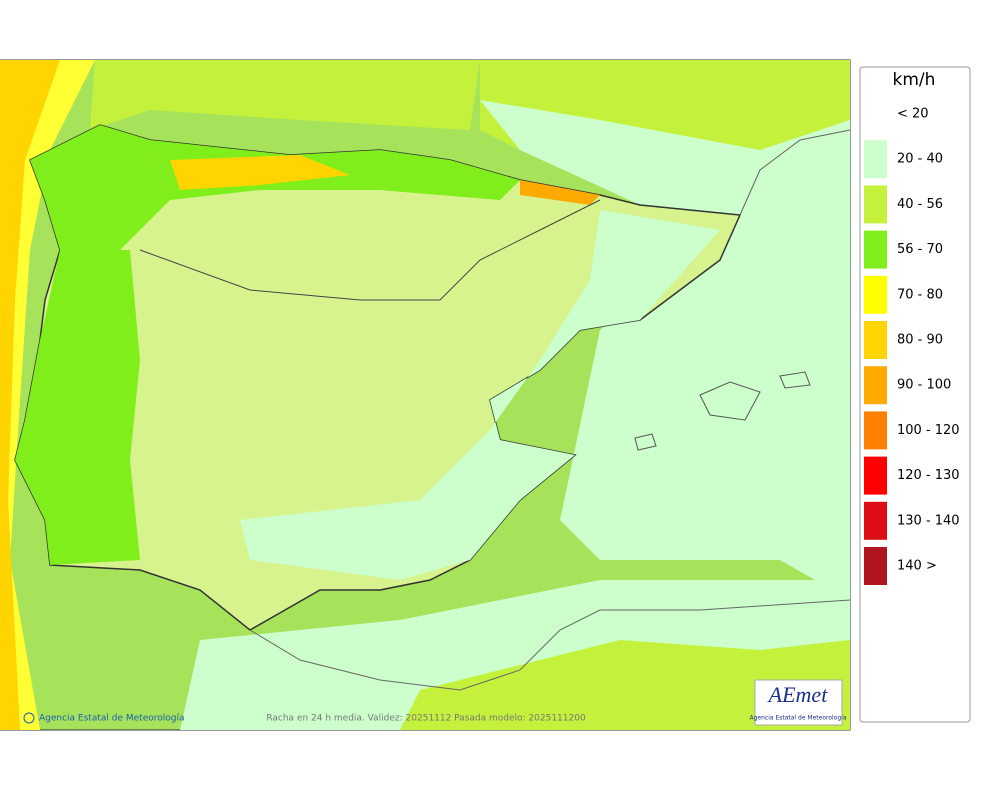 Image resolution: width=1000 pixels, height=794 pixels. What do you see at coordinates (625, 685) in the screenshot?
I see `africa-band` at bounding box center [625, 685].